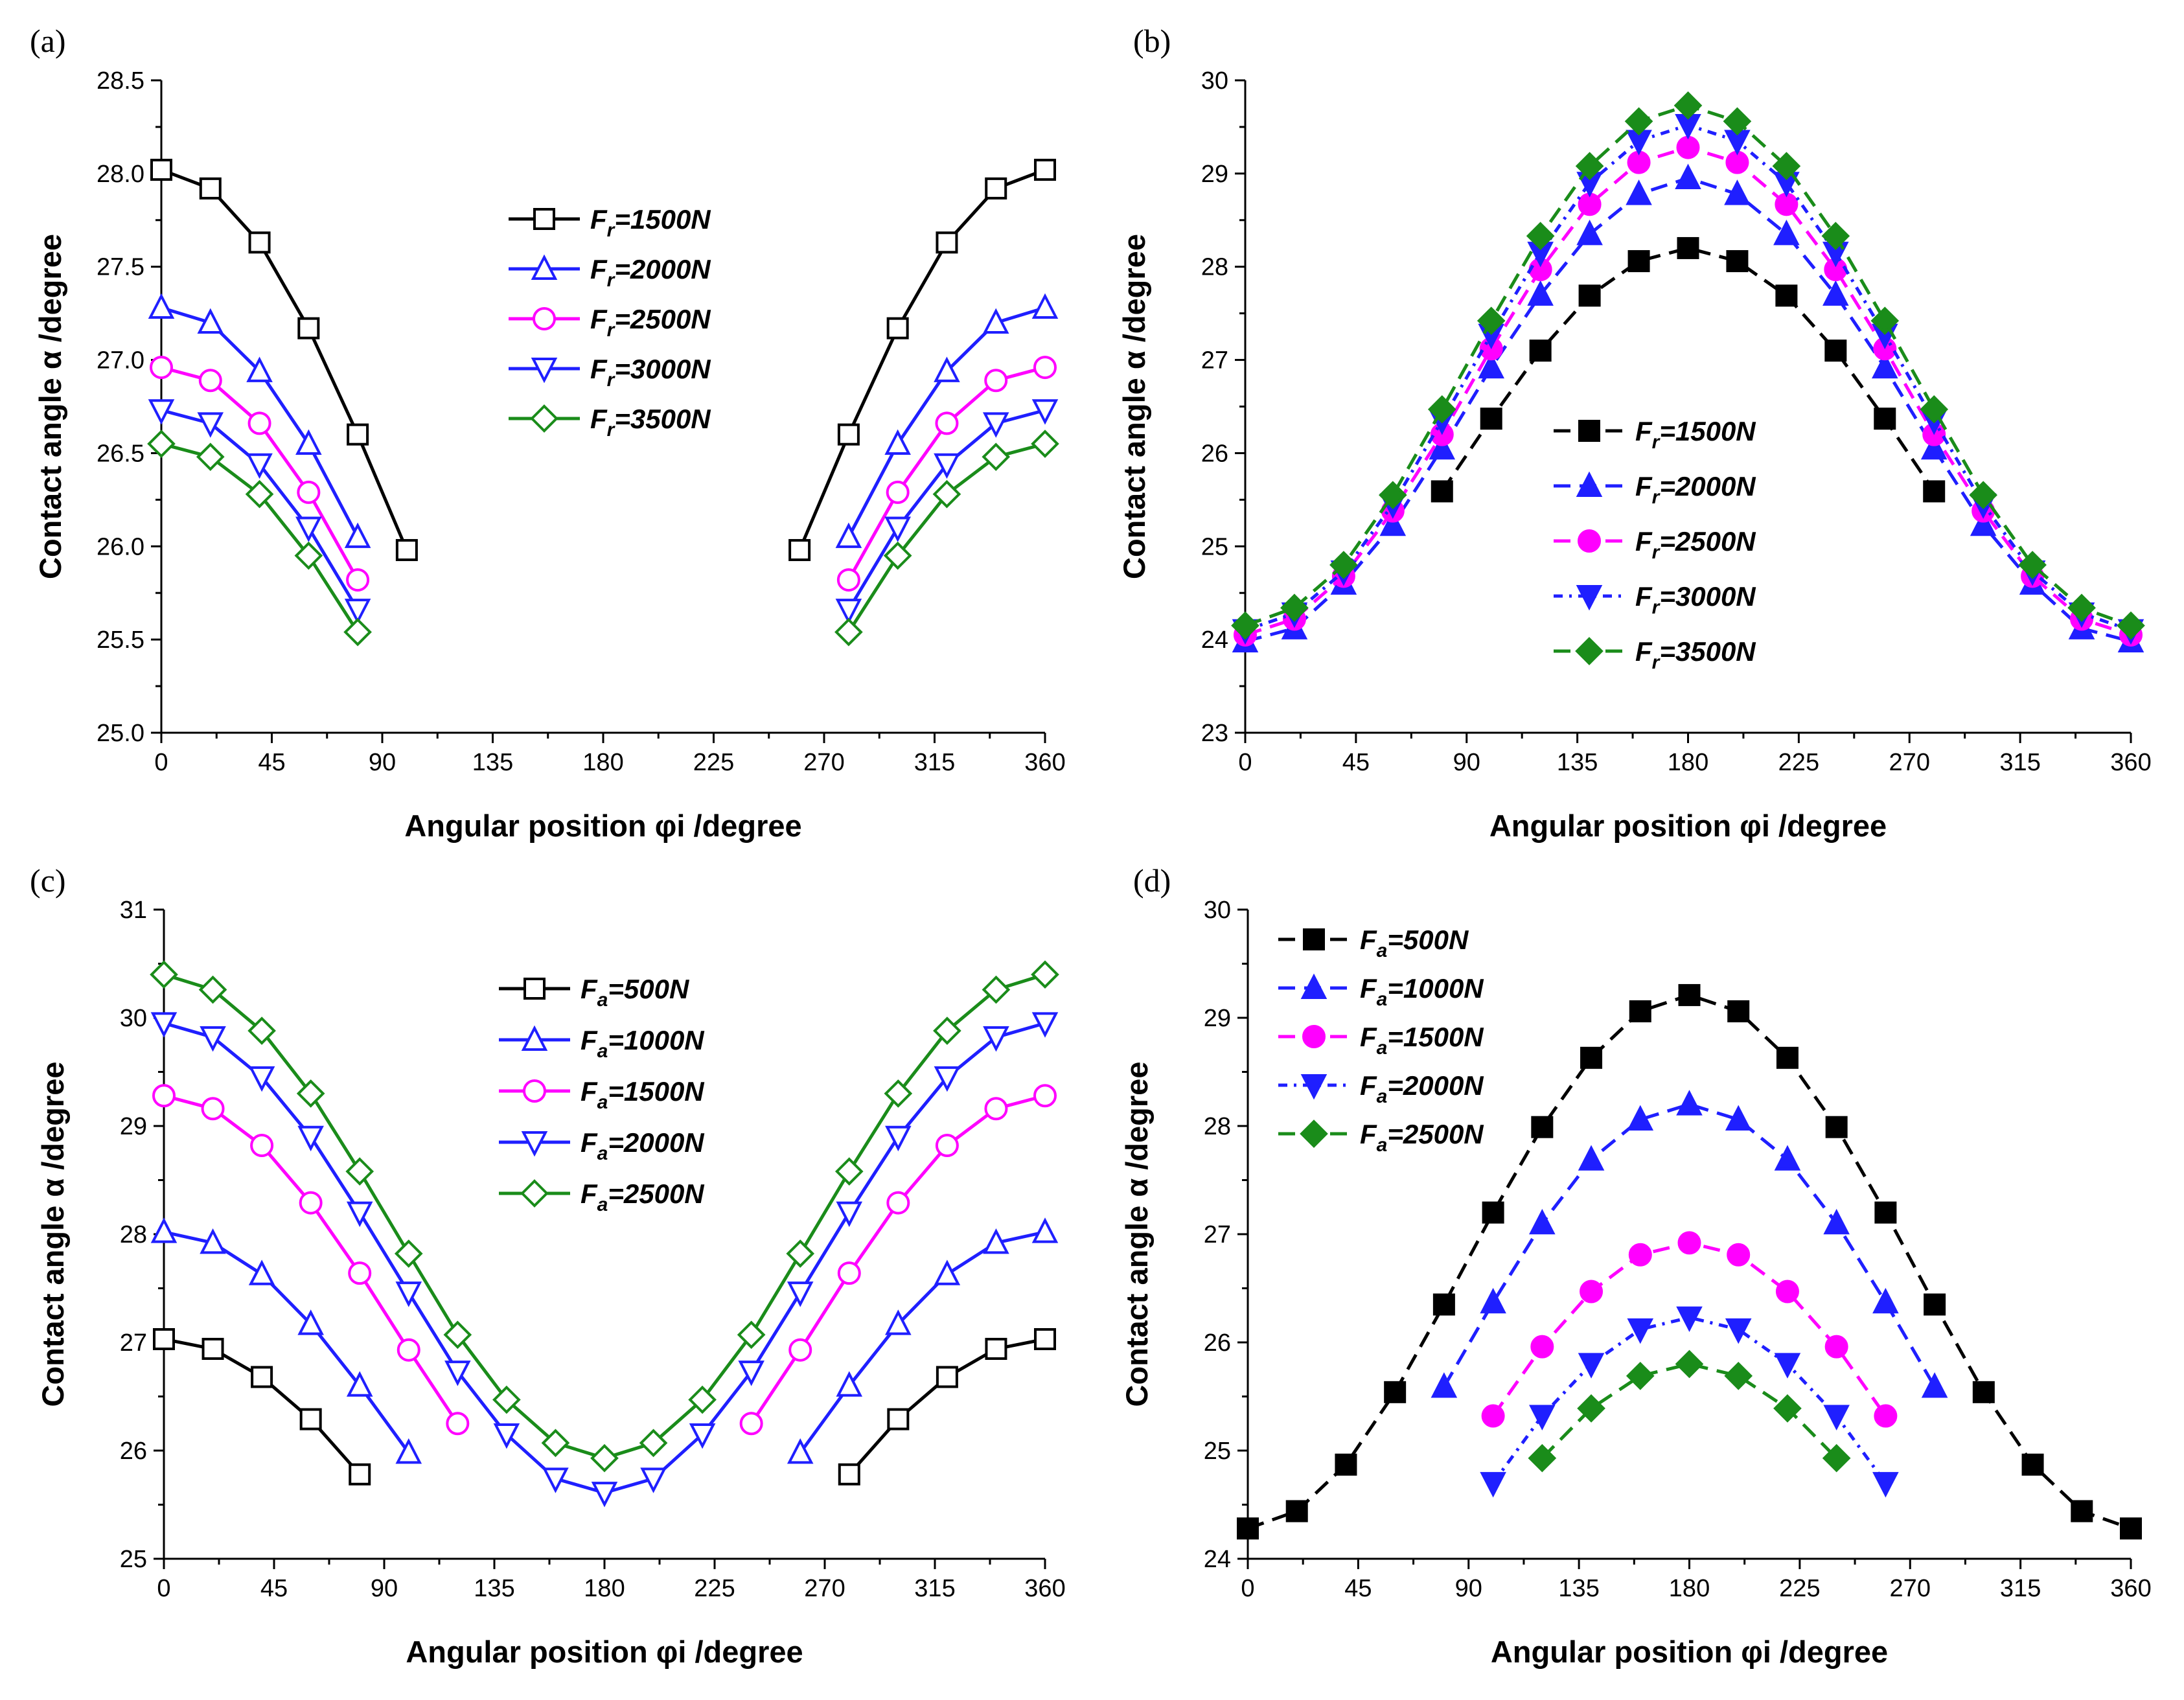 This screenshot has width=2184, height=1700. Describe the element at coordinates (134, 1559) in the screenshot. I see `y-tick-label: 25` at that location.